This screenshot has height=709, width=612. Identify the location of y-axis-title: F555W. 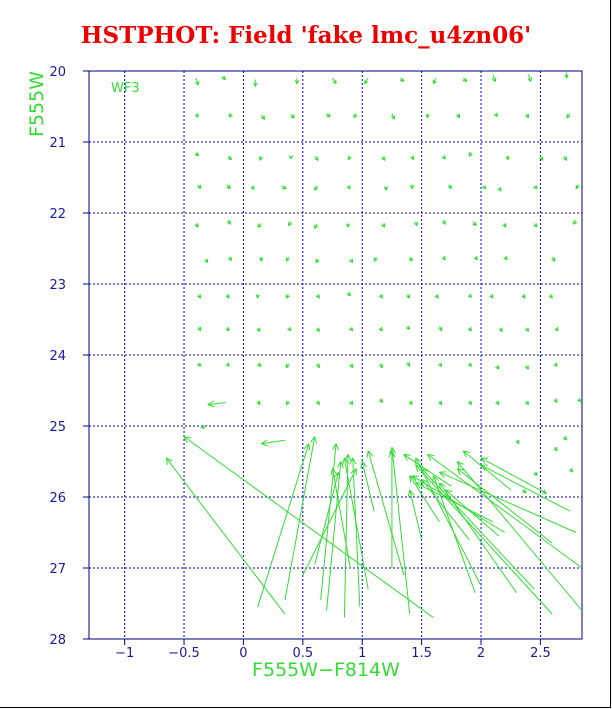
(37, 104).